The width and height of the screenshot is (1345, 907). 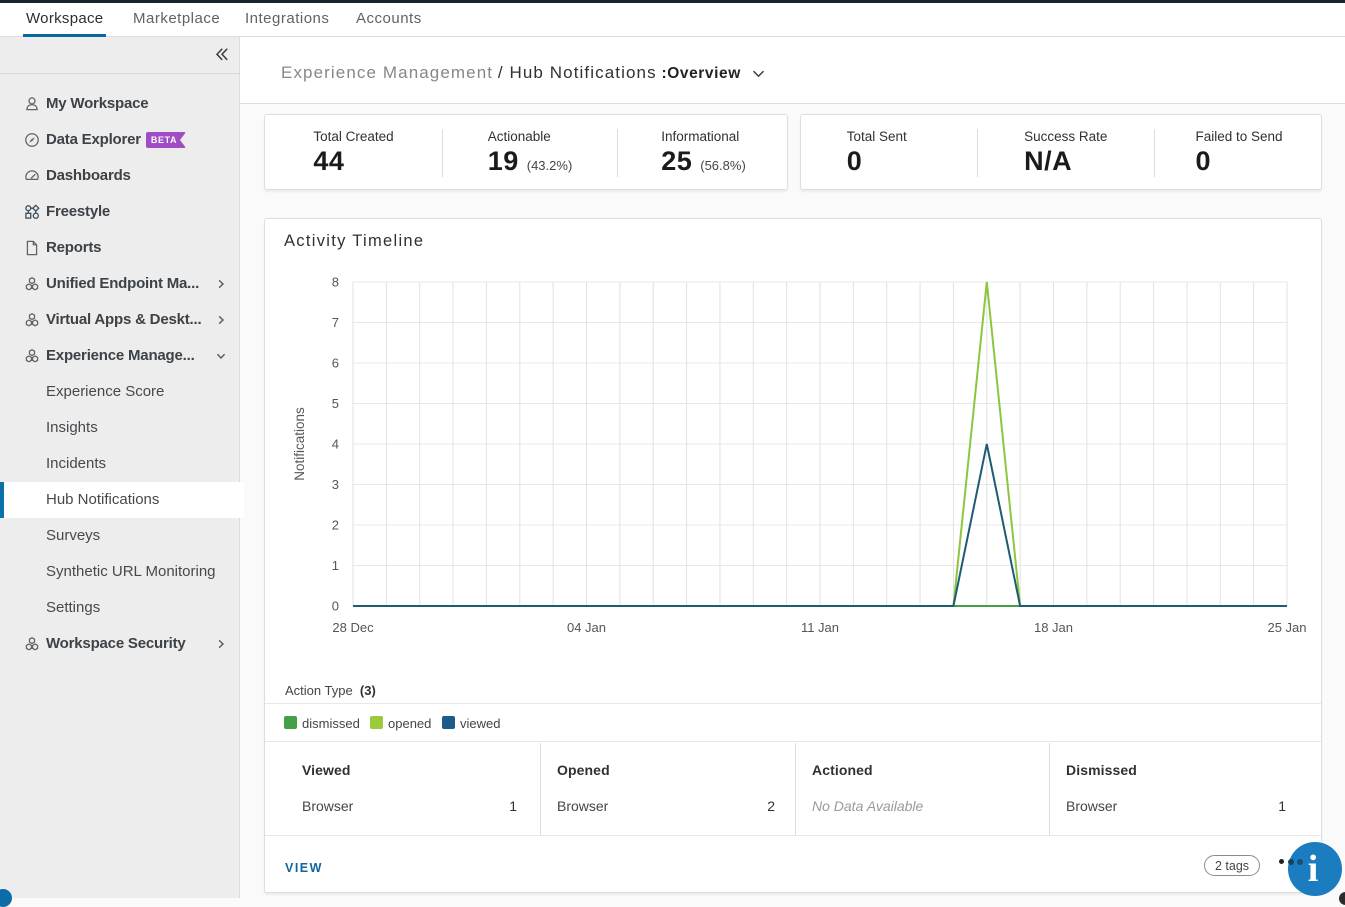 What do you see at coordinates (1053, 627) in the screenshot?
I see `svg-text: 18 Jan` at bounding box center [1053, 627].